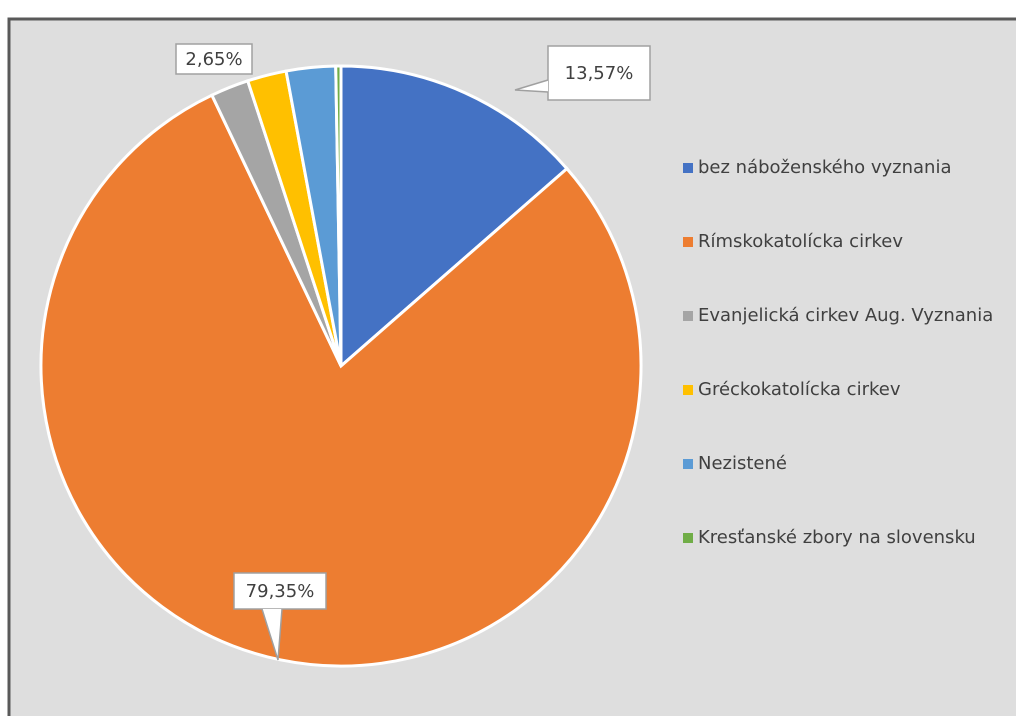 This screenshot has height=716, width=1016. Describe the element at coordinates (825, 167) in the screenshot. I see `legend-label: bez náboženského vyznania` at that location.